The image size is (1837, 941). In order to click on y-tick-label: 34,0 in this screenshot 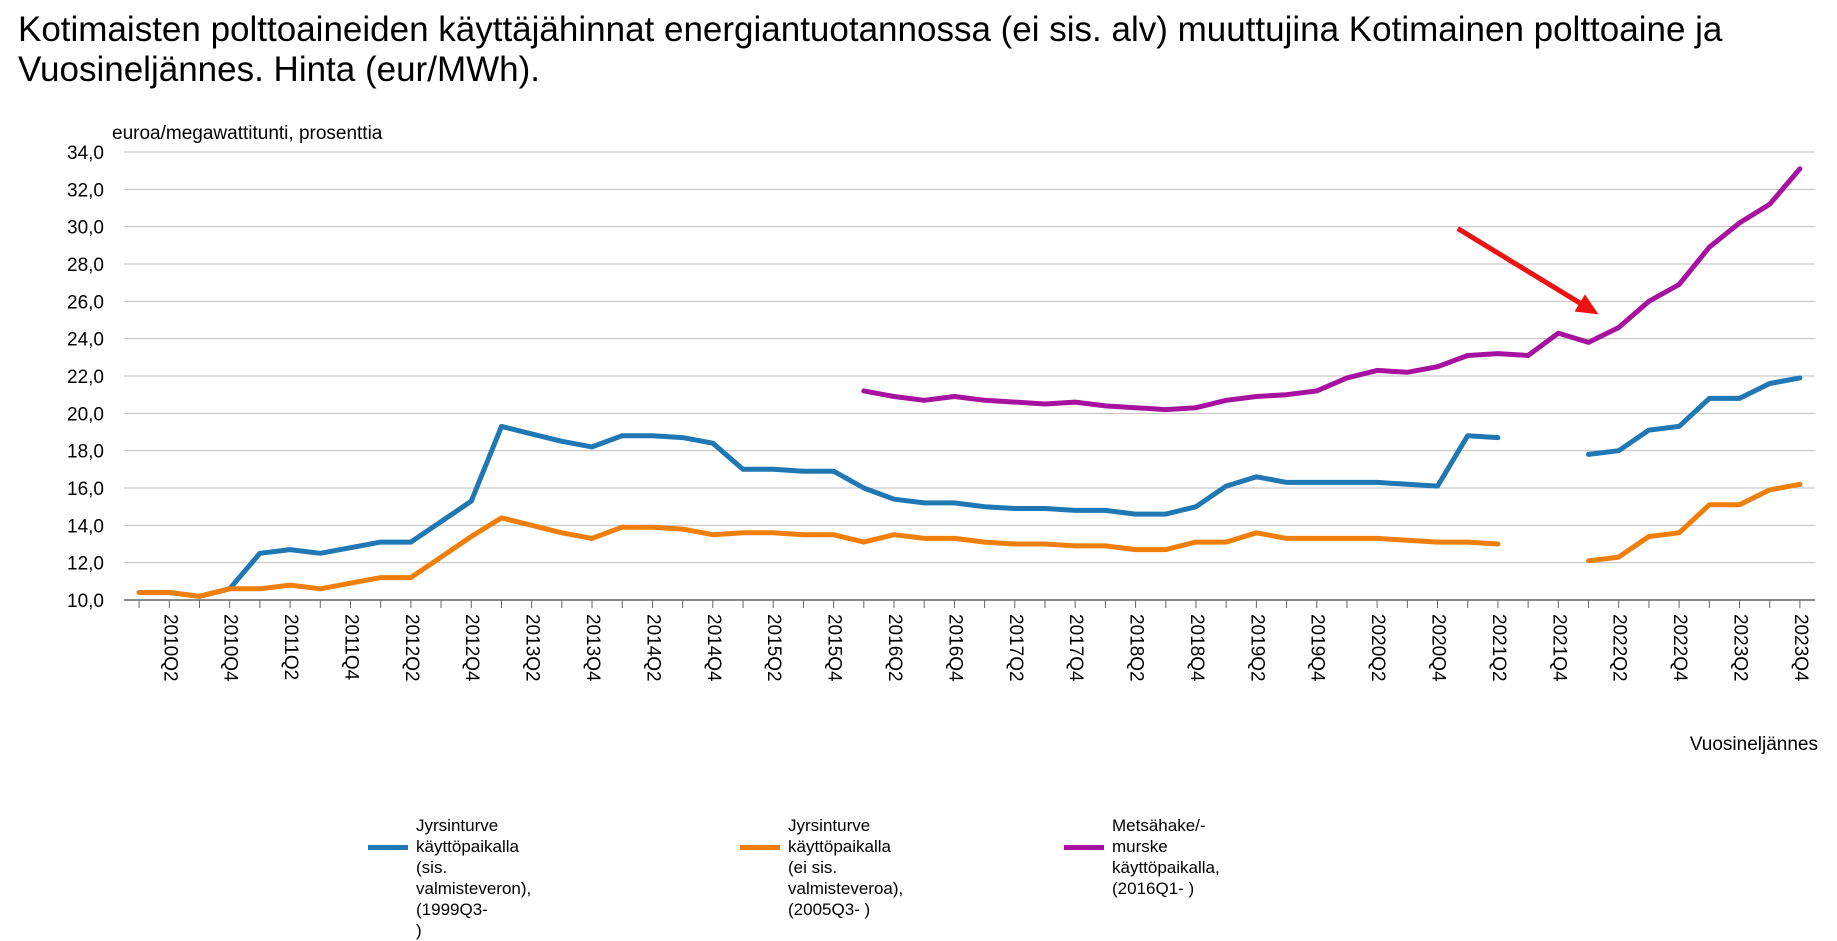, I will do `click(85, 153)`.